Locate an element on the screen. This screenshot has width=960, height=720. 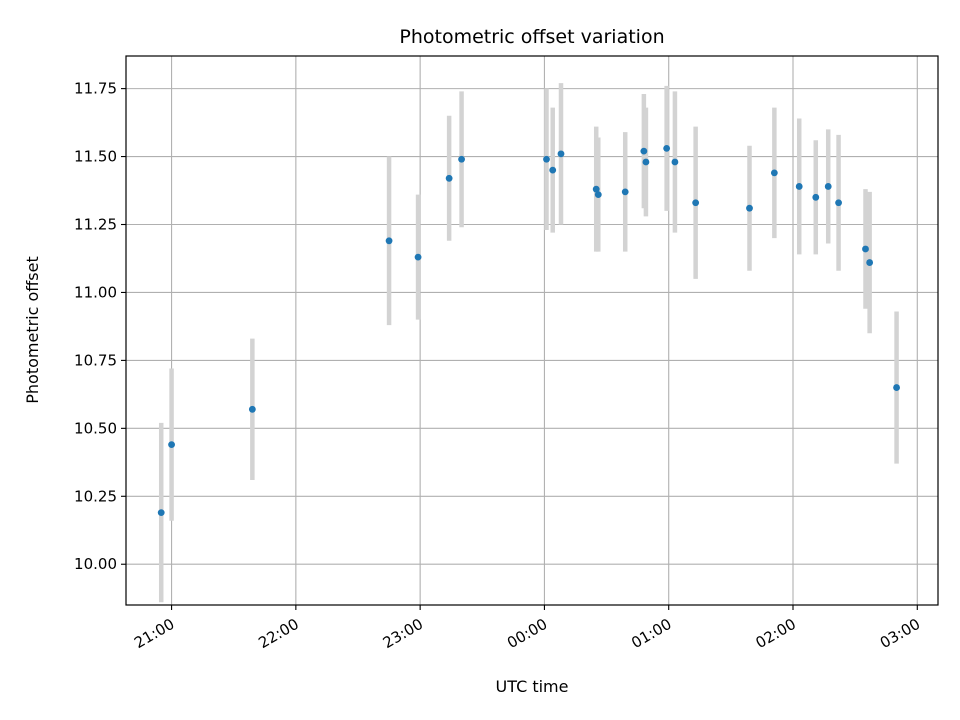
y-tick-label: 11.00 is located at coordinates (95, 292).